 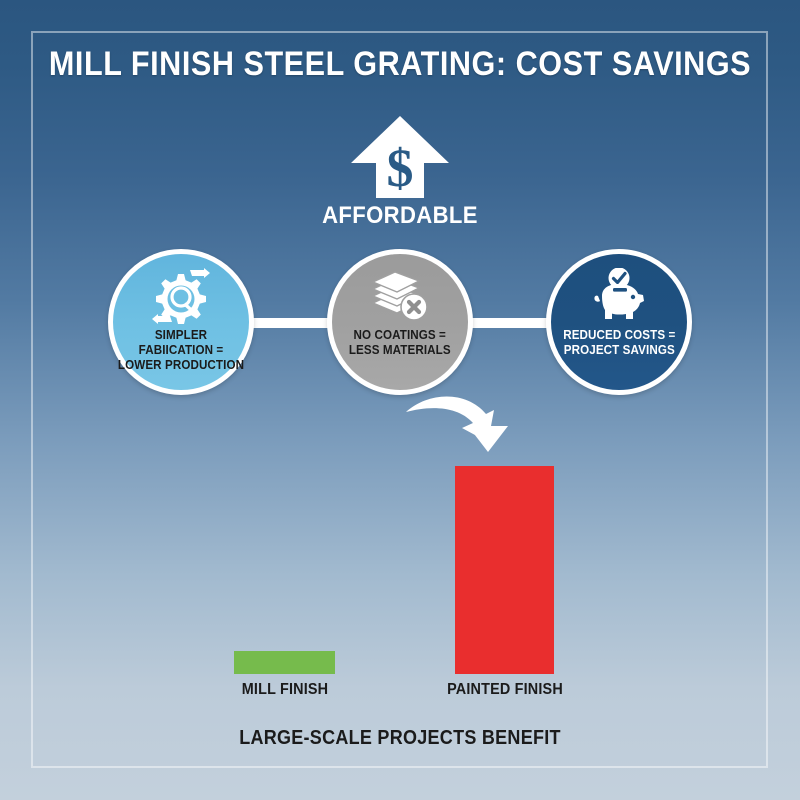 I want to click on page-title: MILL FINISH STEEL GRATING: COST SAVINGS, so click(x=400, y=64).